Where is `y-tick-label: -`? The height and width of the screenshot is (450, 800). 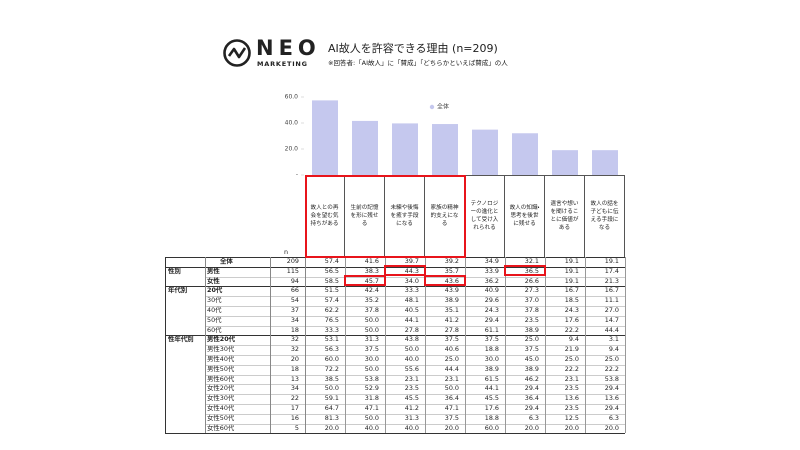
y-tick-label: - is located at coordinates (297, 175).